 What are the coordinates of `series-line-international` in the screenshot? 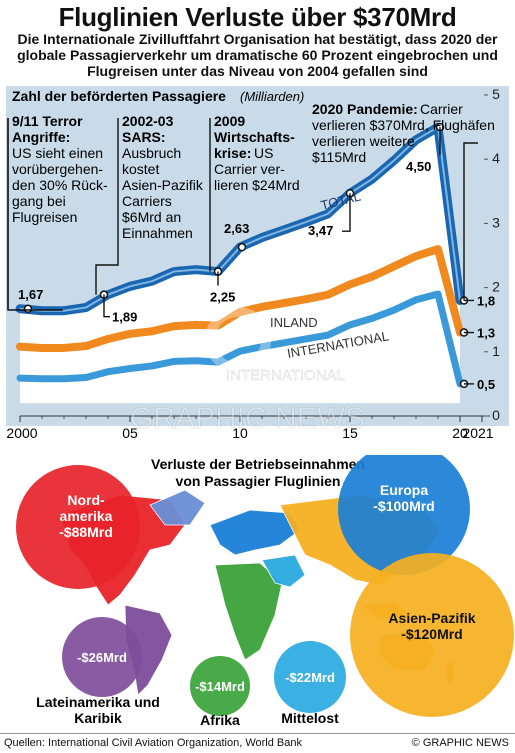 It's located at (240, 339).